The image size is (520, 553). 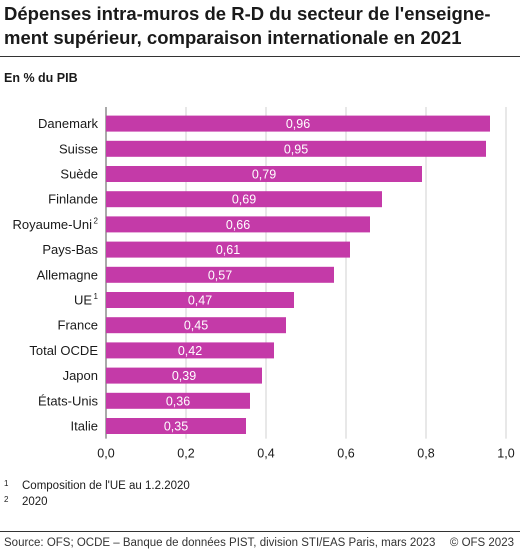 I want to click on x-tick-label: 0,2, so click(x=185, y=454).